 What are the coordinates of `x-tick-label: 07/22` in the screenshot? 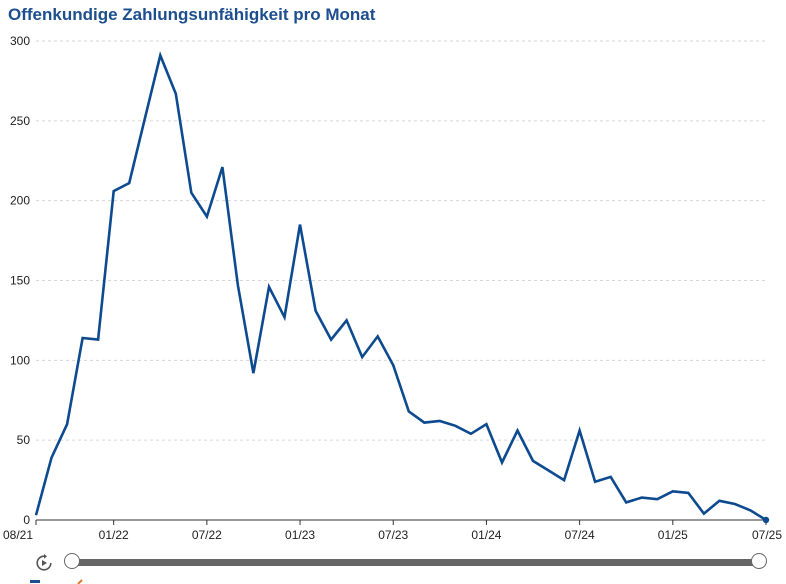 It's located at (207, 535).